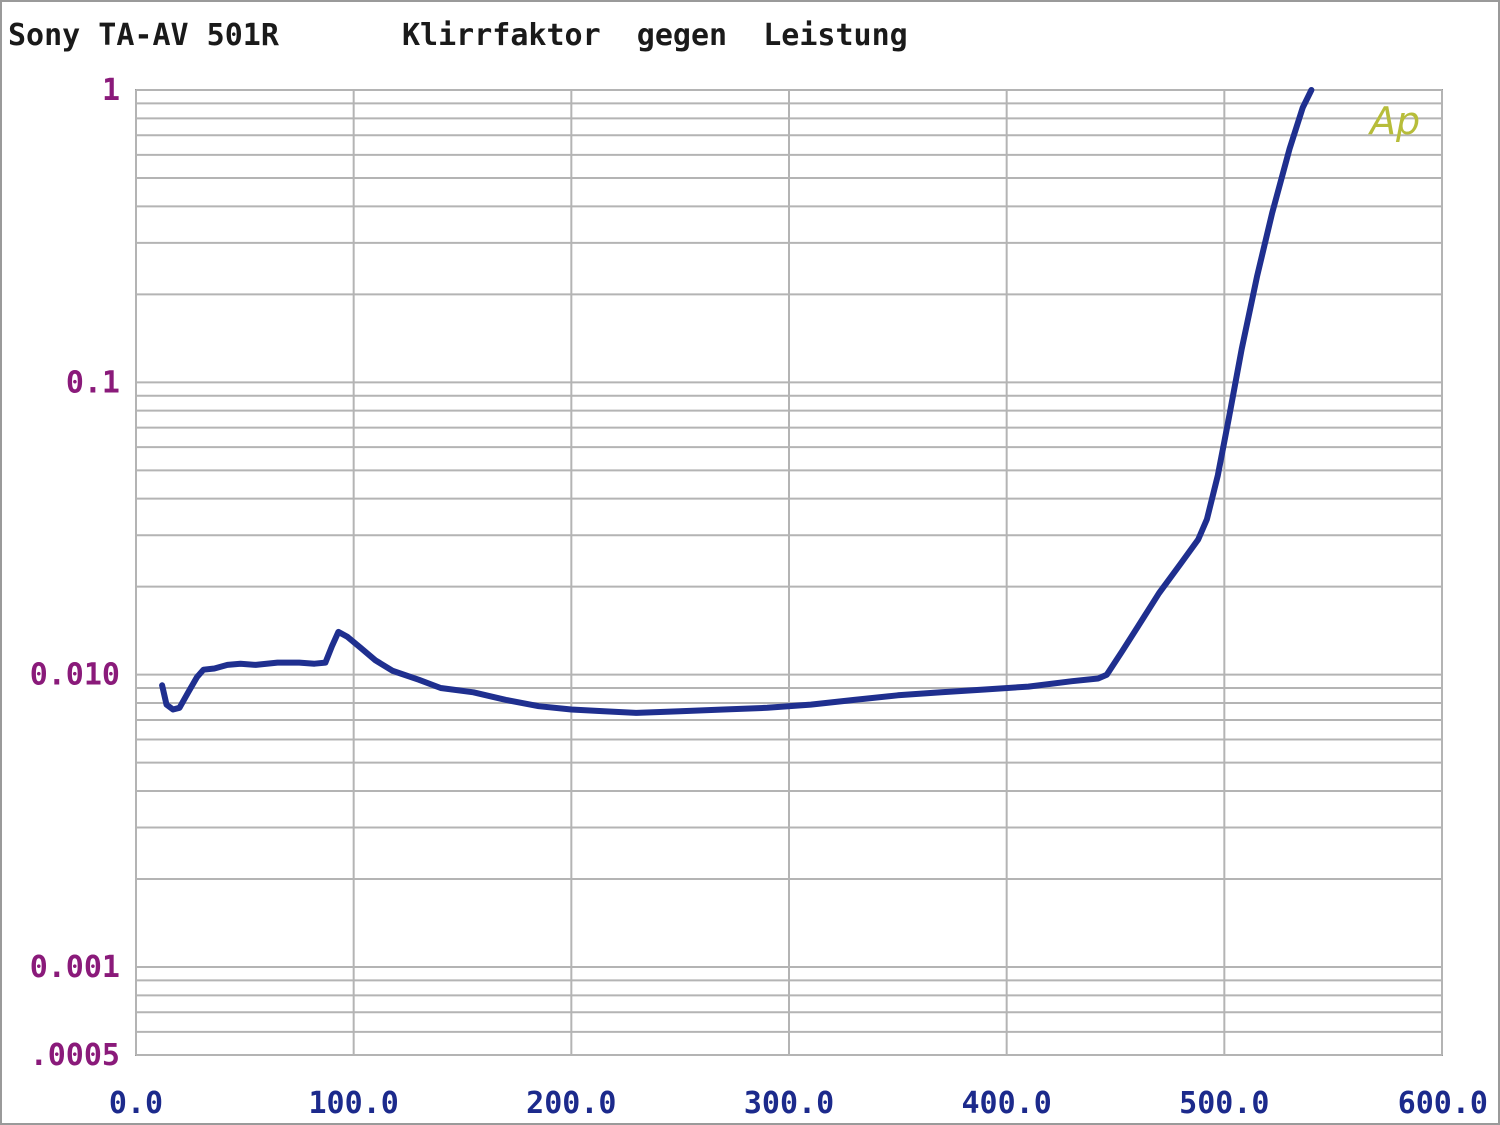 This screenshot has width=1500, height=1125. Describe the element at coordinates (75, 1055) in the screenshot. I see `y-tick-label: .0005` at that location.